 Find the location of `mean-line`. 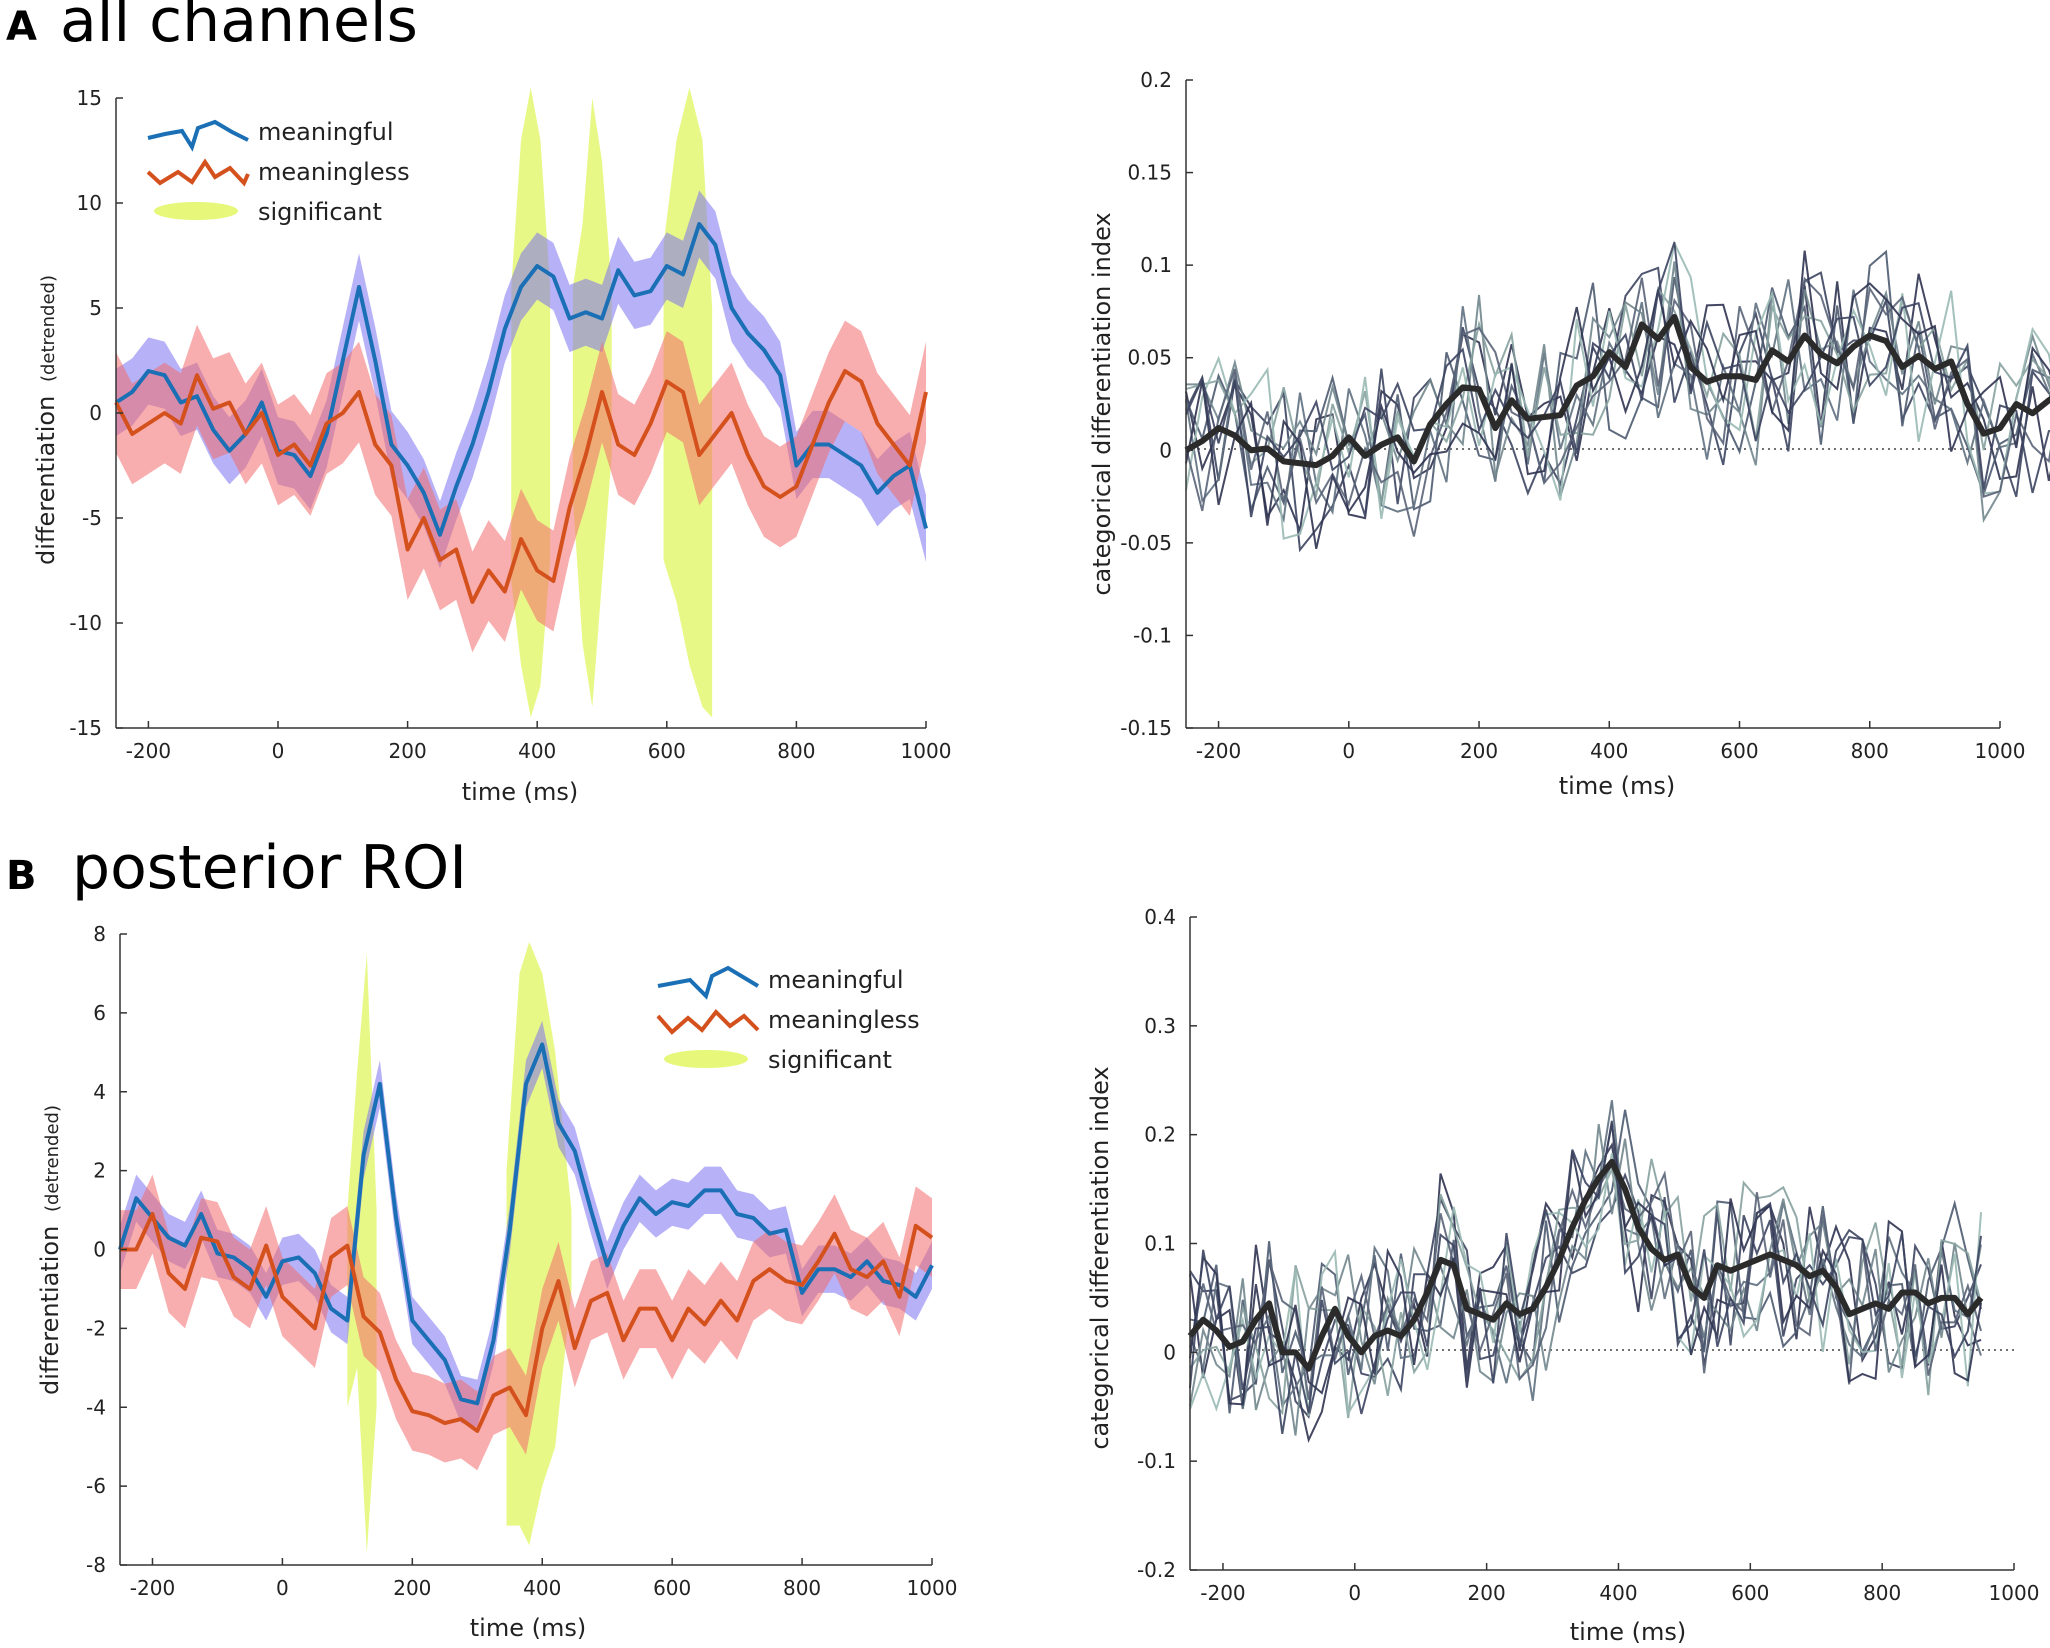

mean-line is located at coordinates (1617, 391).